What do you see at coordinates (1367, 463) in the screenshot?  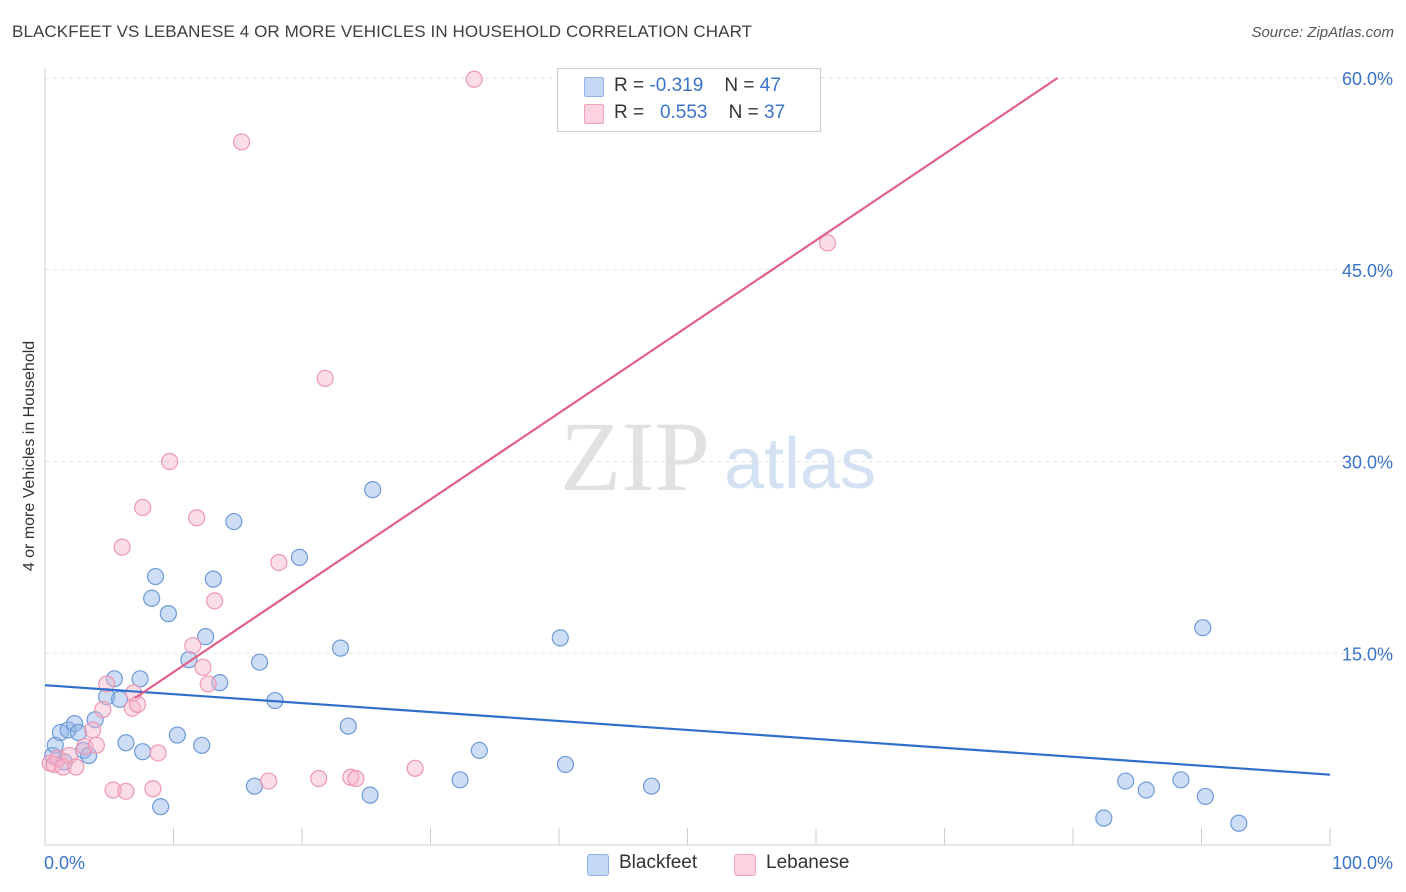 I see `y-tick-label: 30.0%` at bounding box center [1367, 463].